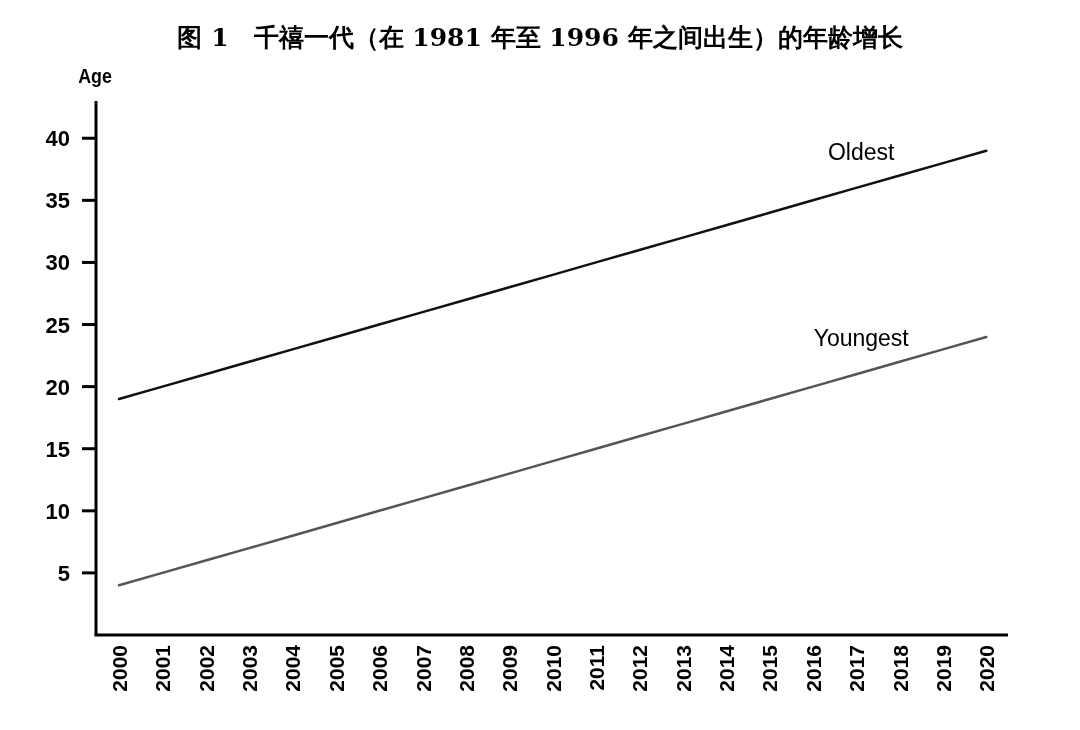  What do you see at coordinates (861, 151) in the screenshot?
I see `series-label: Oldest` at bounding box center [861, 151].